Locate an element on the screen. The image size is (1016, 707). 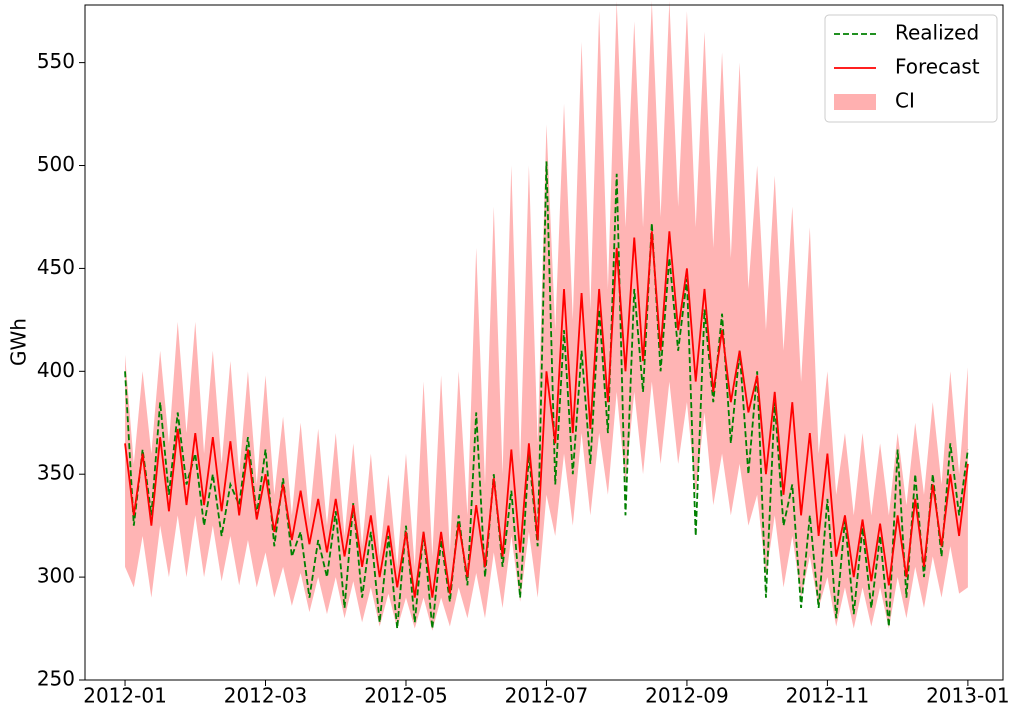
legend-label: Forecast is located at coordinates (937, 67).